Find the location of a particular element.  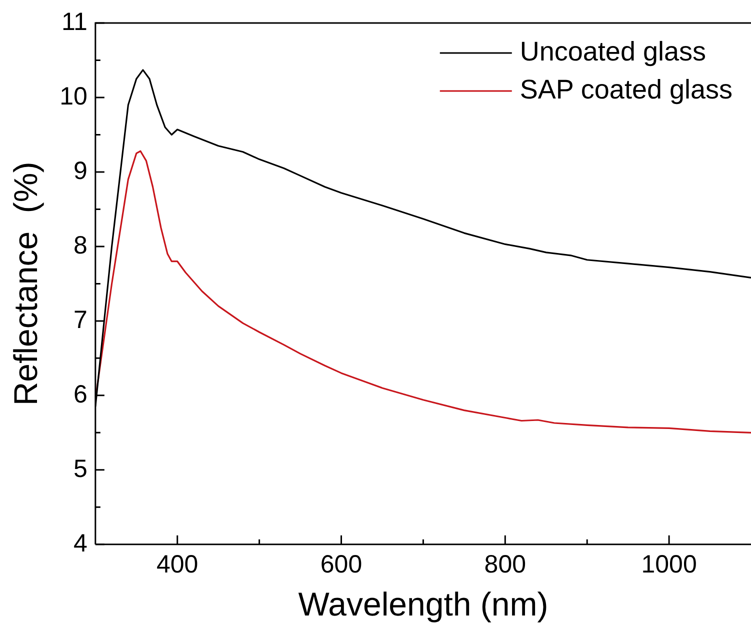

x-tick-label: 400 is located at coordinates (177, 564).